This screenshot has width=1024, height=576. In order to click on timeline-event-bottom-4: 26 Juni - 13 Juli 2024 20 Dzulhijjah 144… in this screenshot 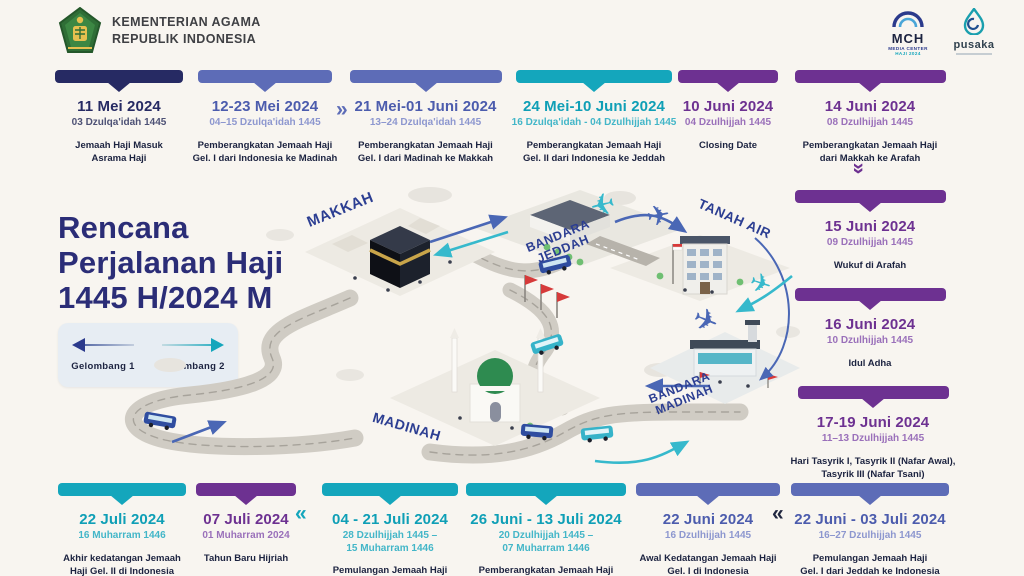, I will do `click(546, 529)`.